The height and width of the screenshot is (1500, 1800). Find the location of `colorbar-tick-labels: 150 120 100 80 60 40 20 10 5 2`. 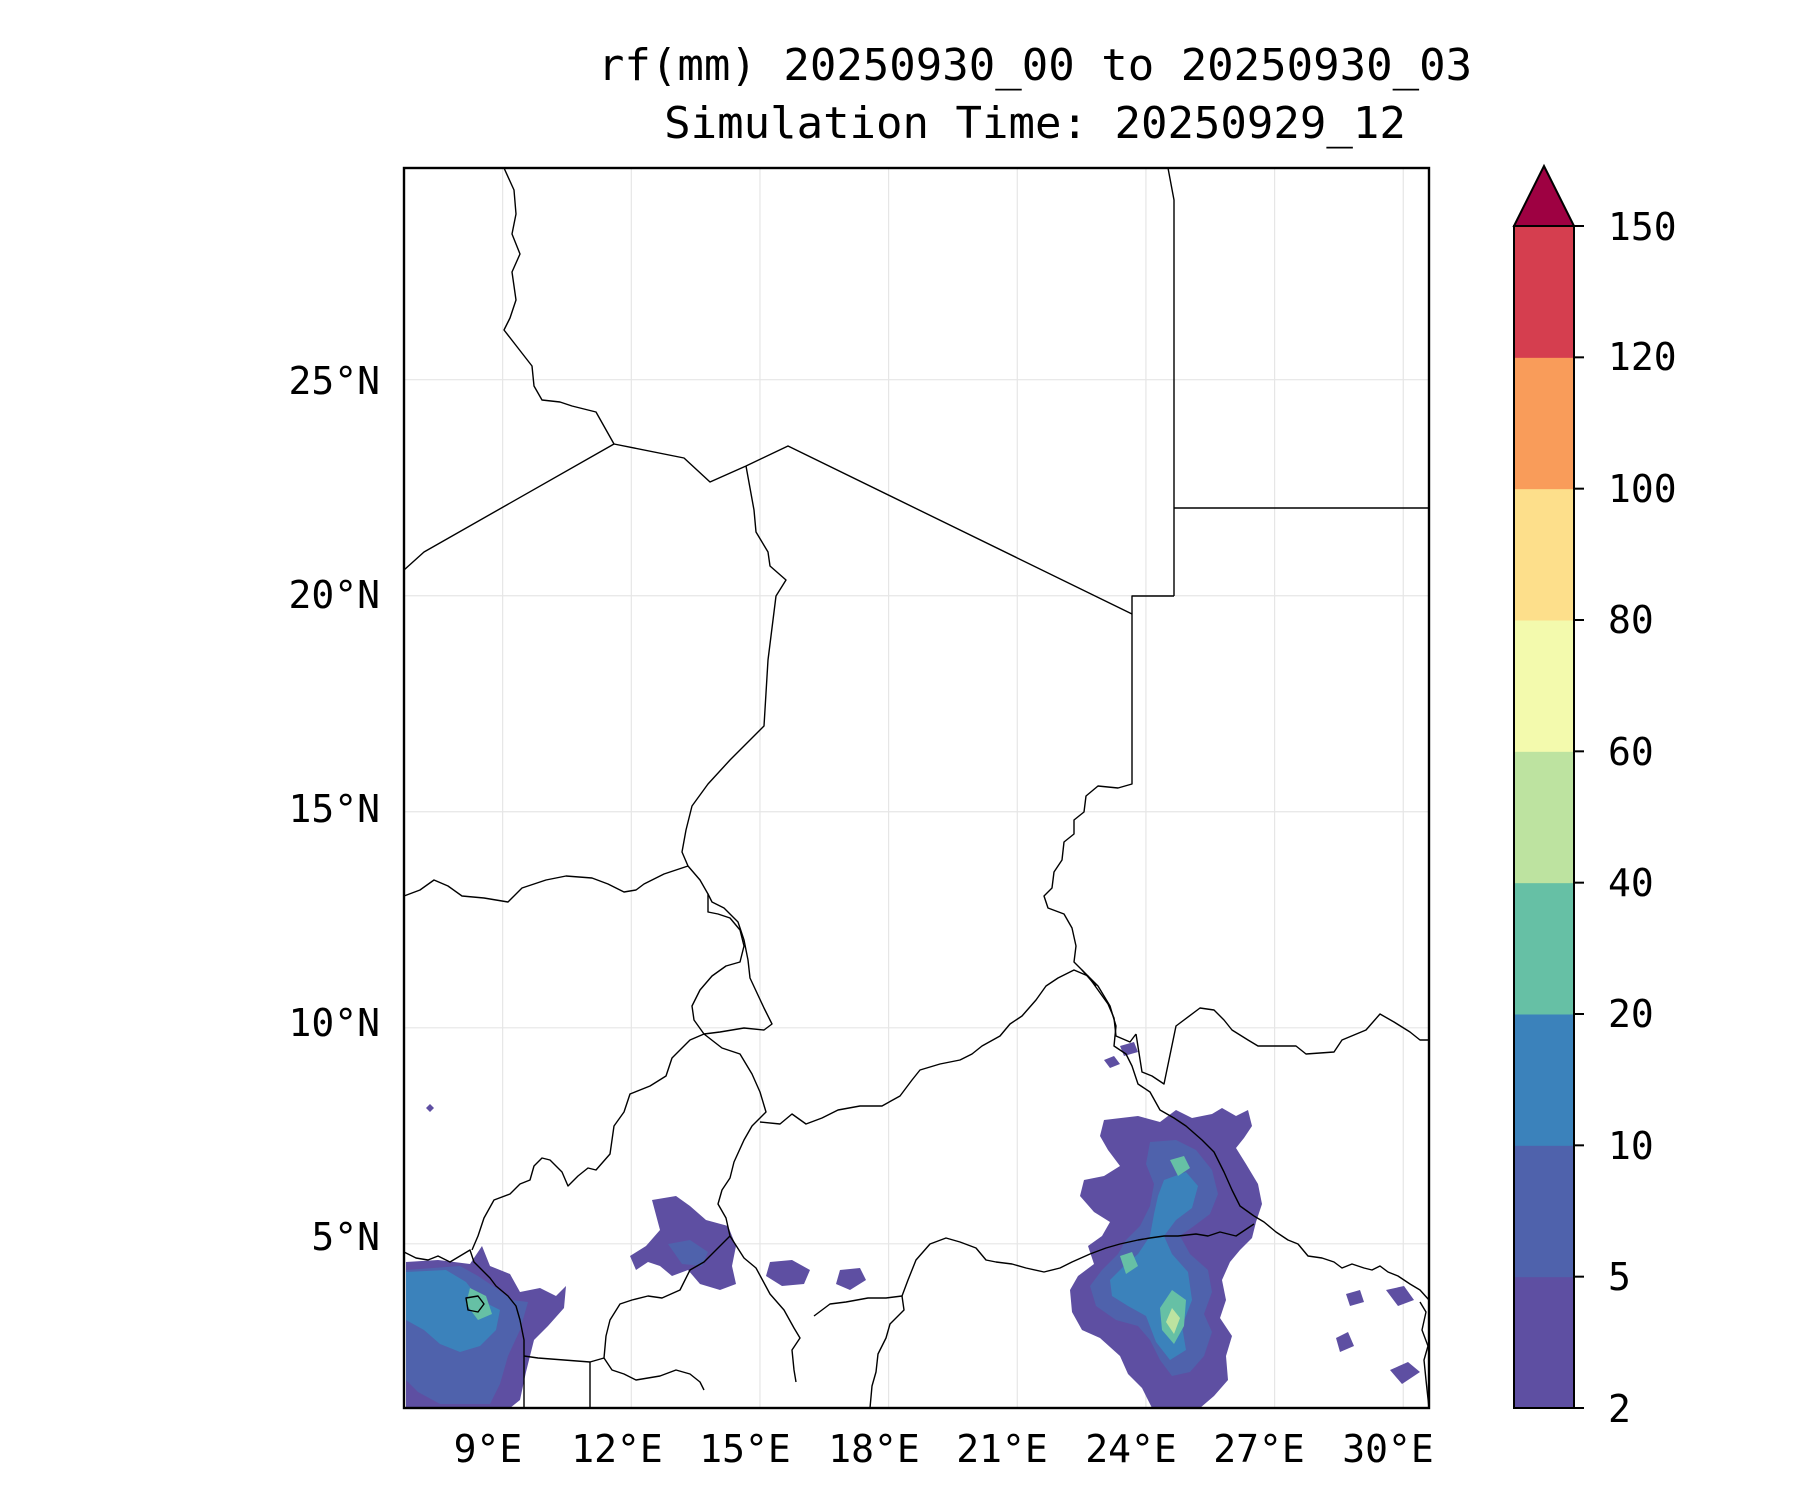

colorbar-tick-labels: 150 120 100 80 60 40 20 10 5 2 is located at coordinates (1642, 818).